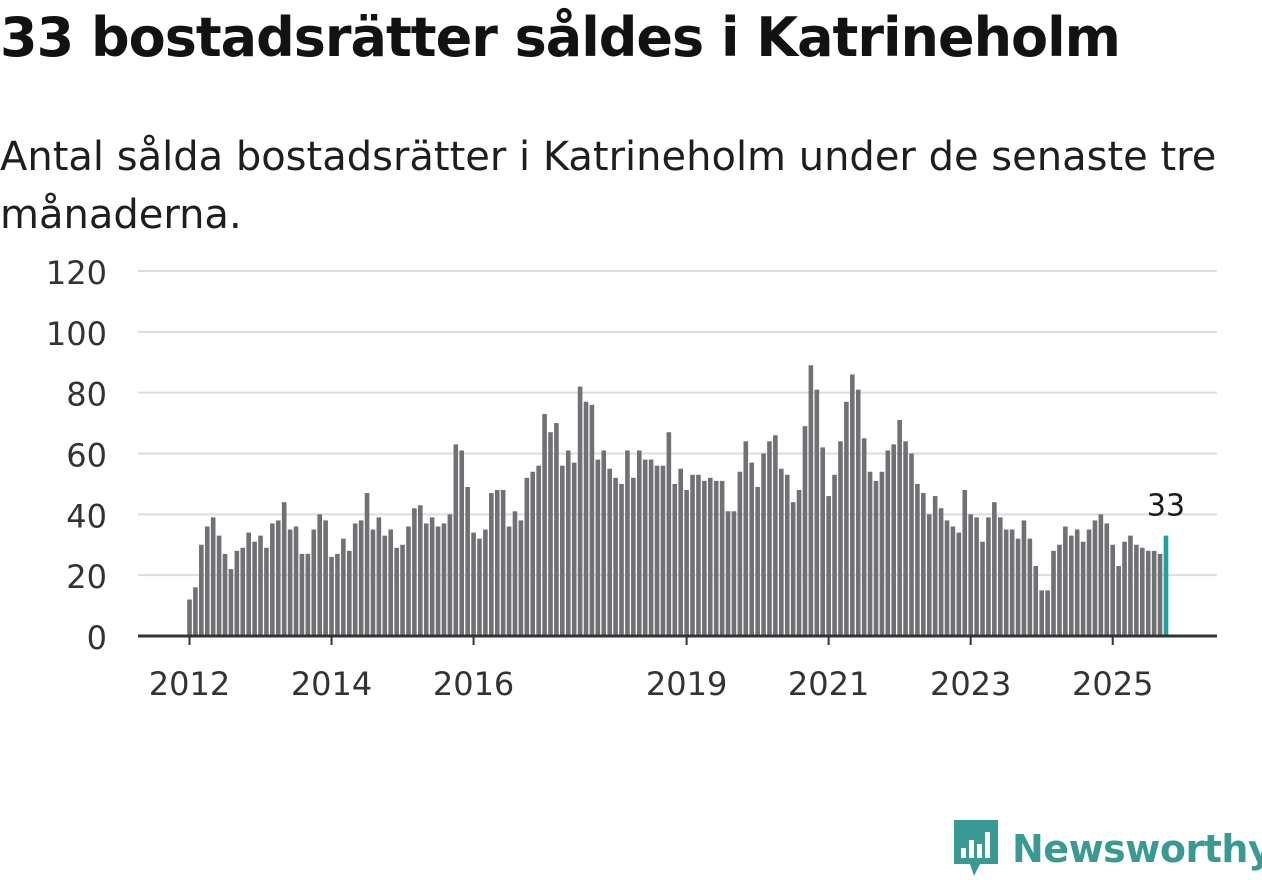 This screenshot has height=880, width=1262. I want to click on y-tick-label-0: 0, so click(97, 638).